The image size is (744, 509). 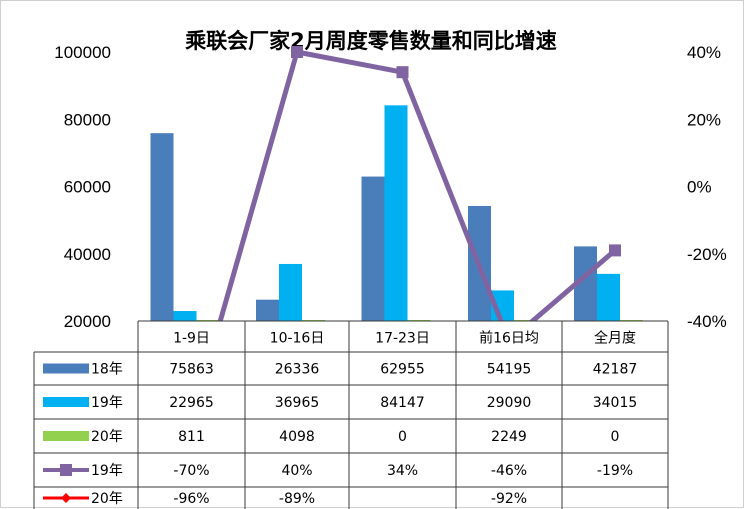 I want to click on data-label: 54195, so click(x=509, y=370).